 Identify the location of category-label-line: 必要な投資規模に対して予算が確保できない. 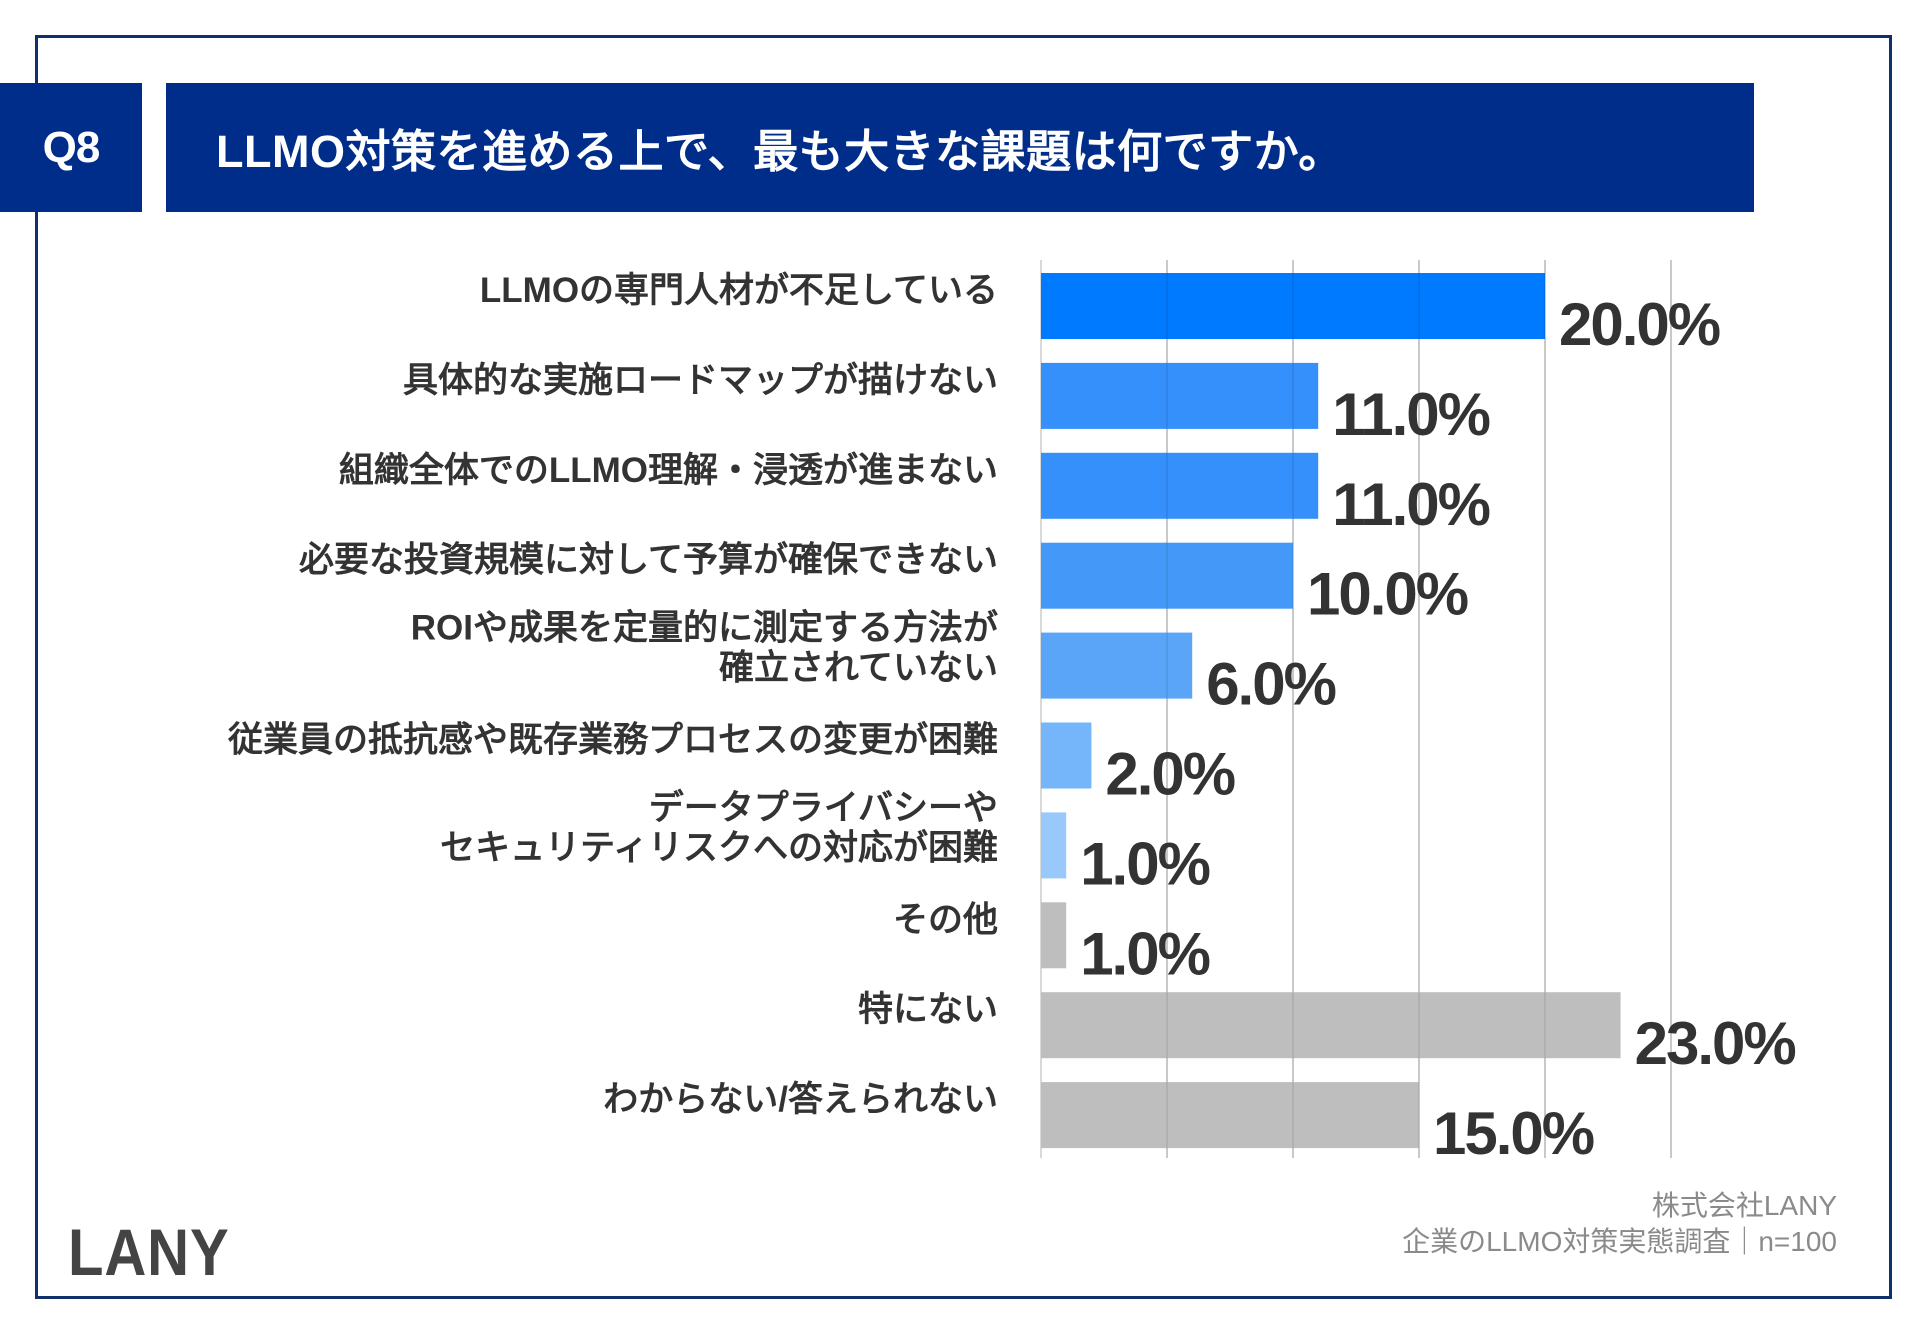
(648, 560).